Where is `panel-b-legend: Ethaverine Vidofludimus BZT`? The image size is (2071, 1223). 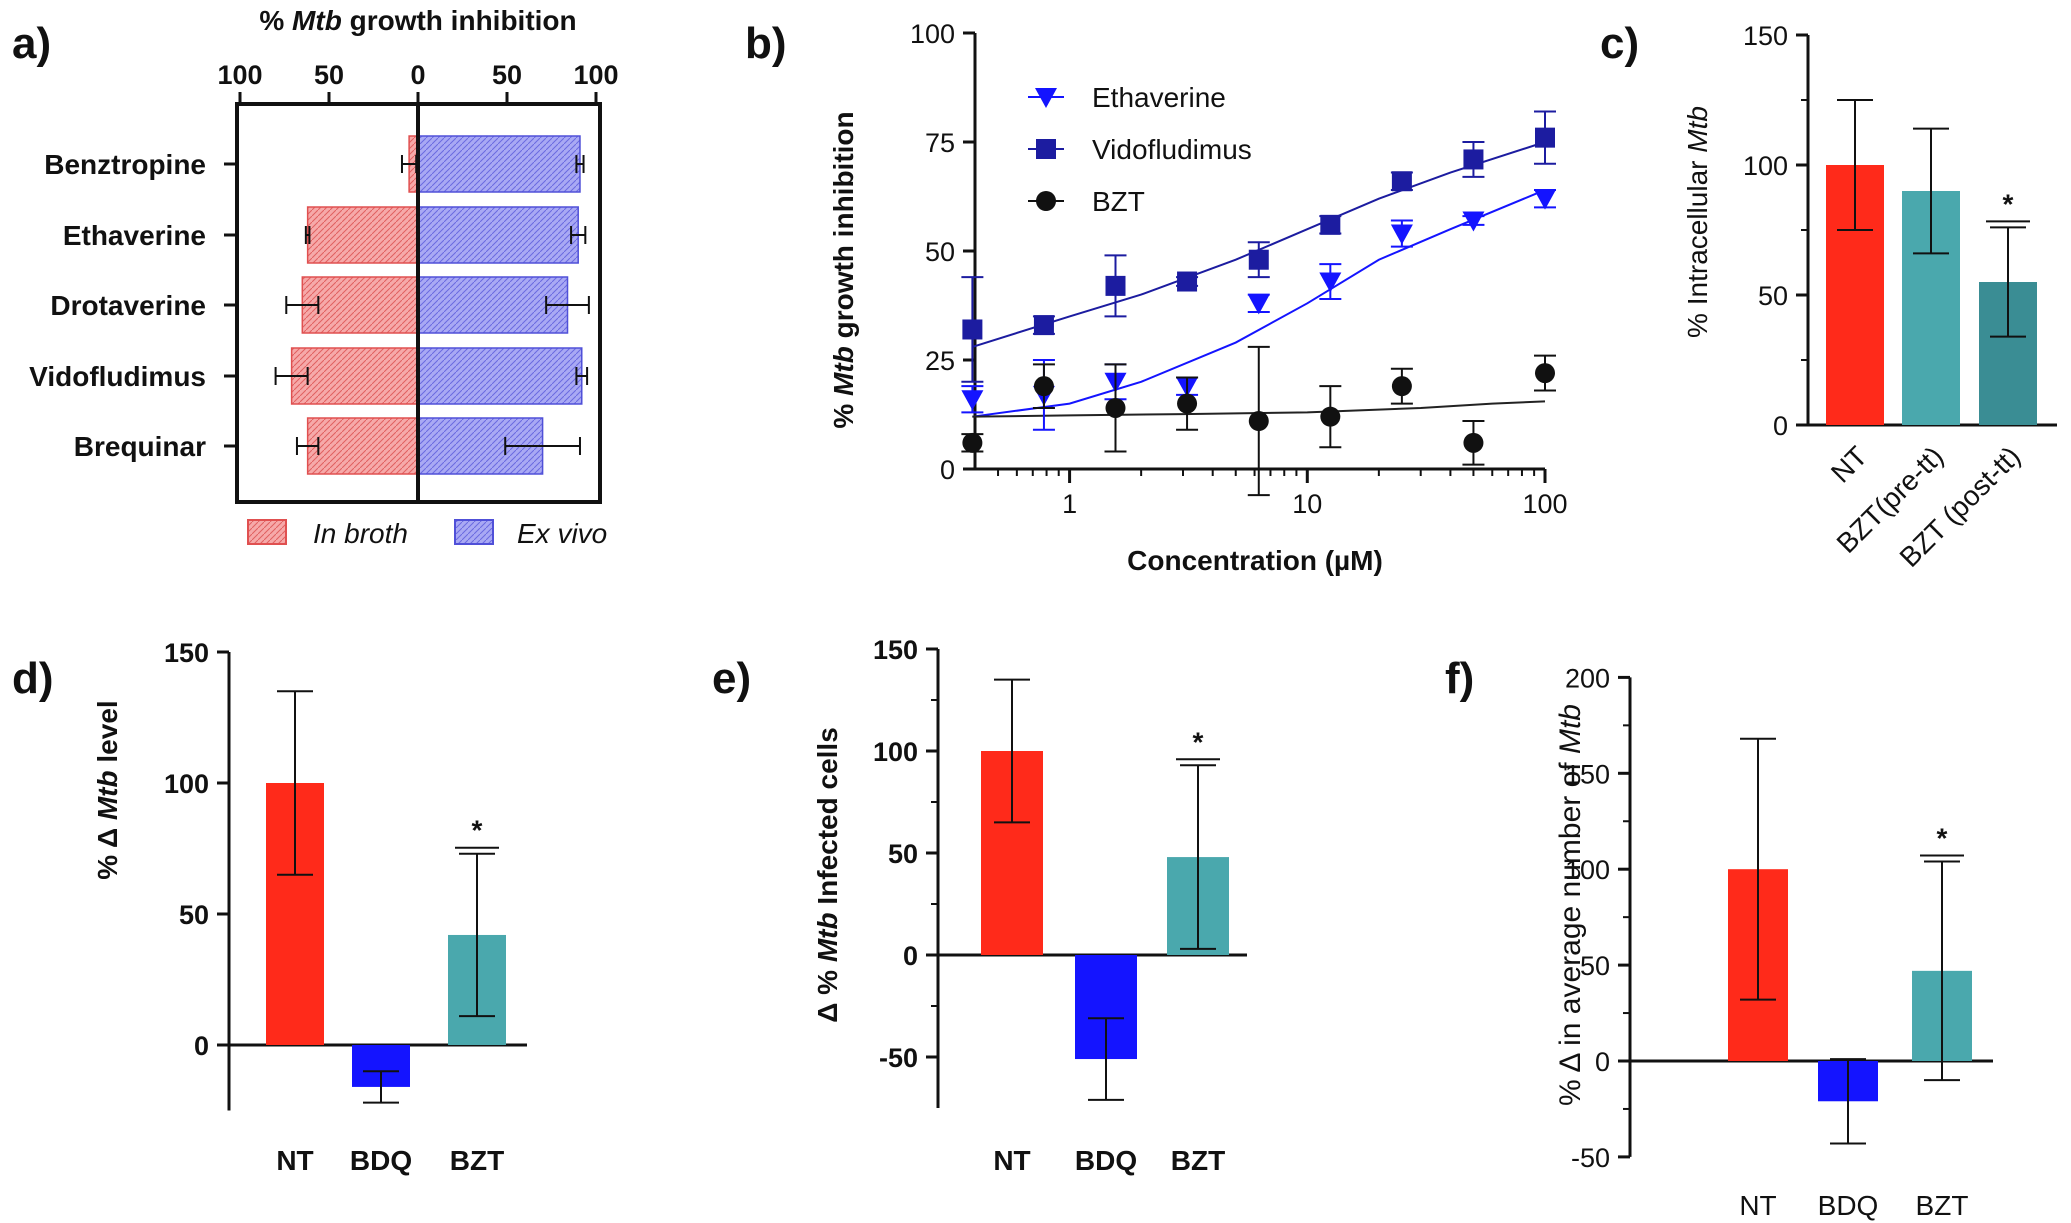
panel-b-legend: Ethaverine Vidofludimus BZT is located at coordinates (1140, 149).